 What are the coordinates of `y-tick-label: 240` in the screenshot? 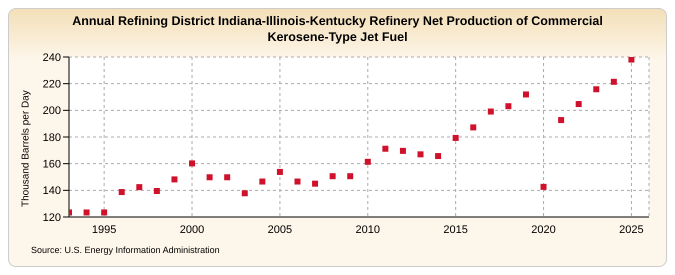 It's located at (51, 58).